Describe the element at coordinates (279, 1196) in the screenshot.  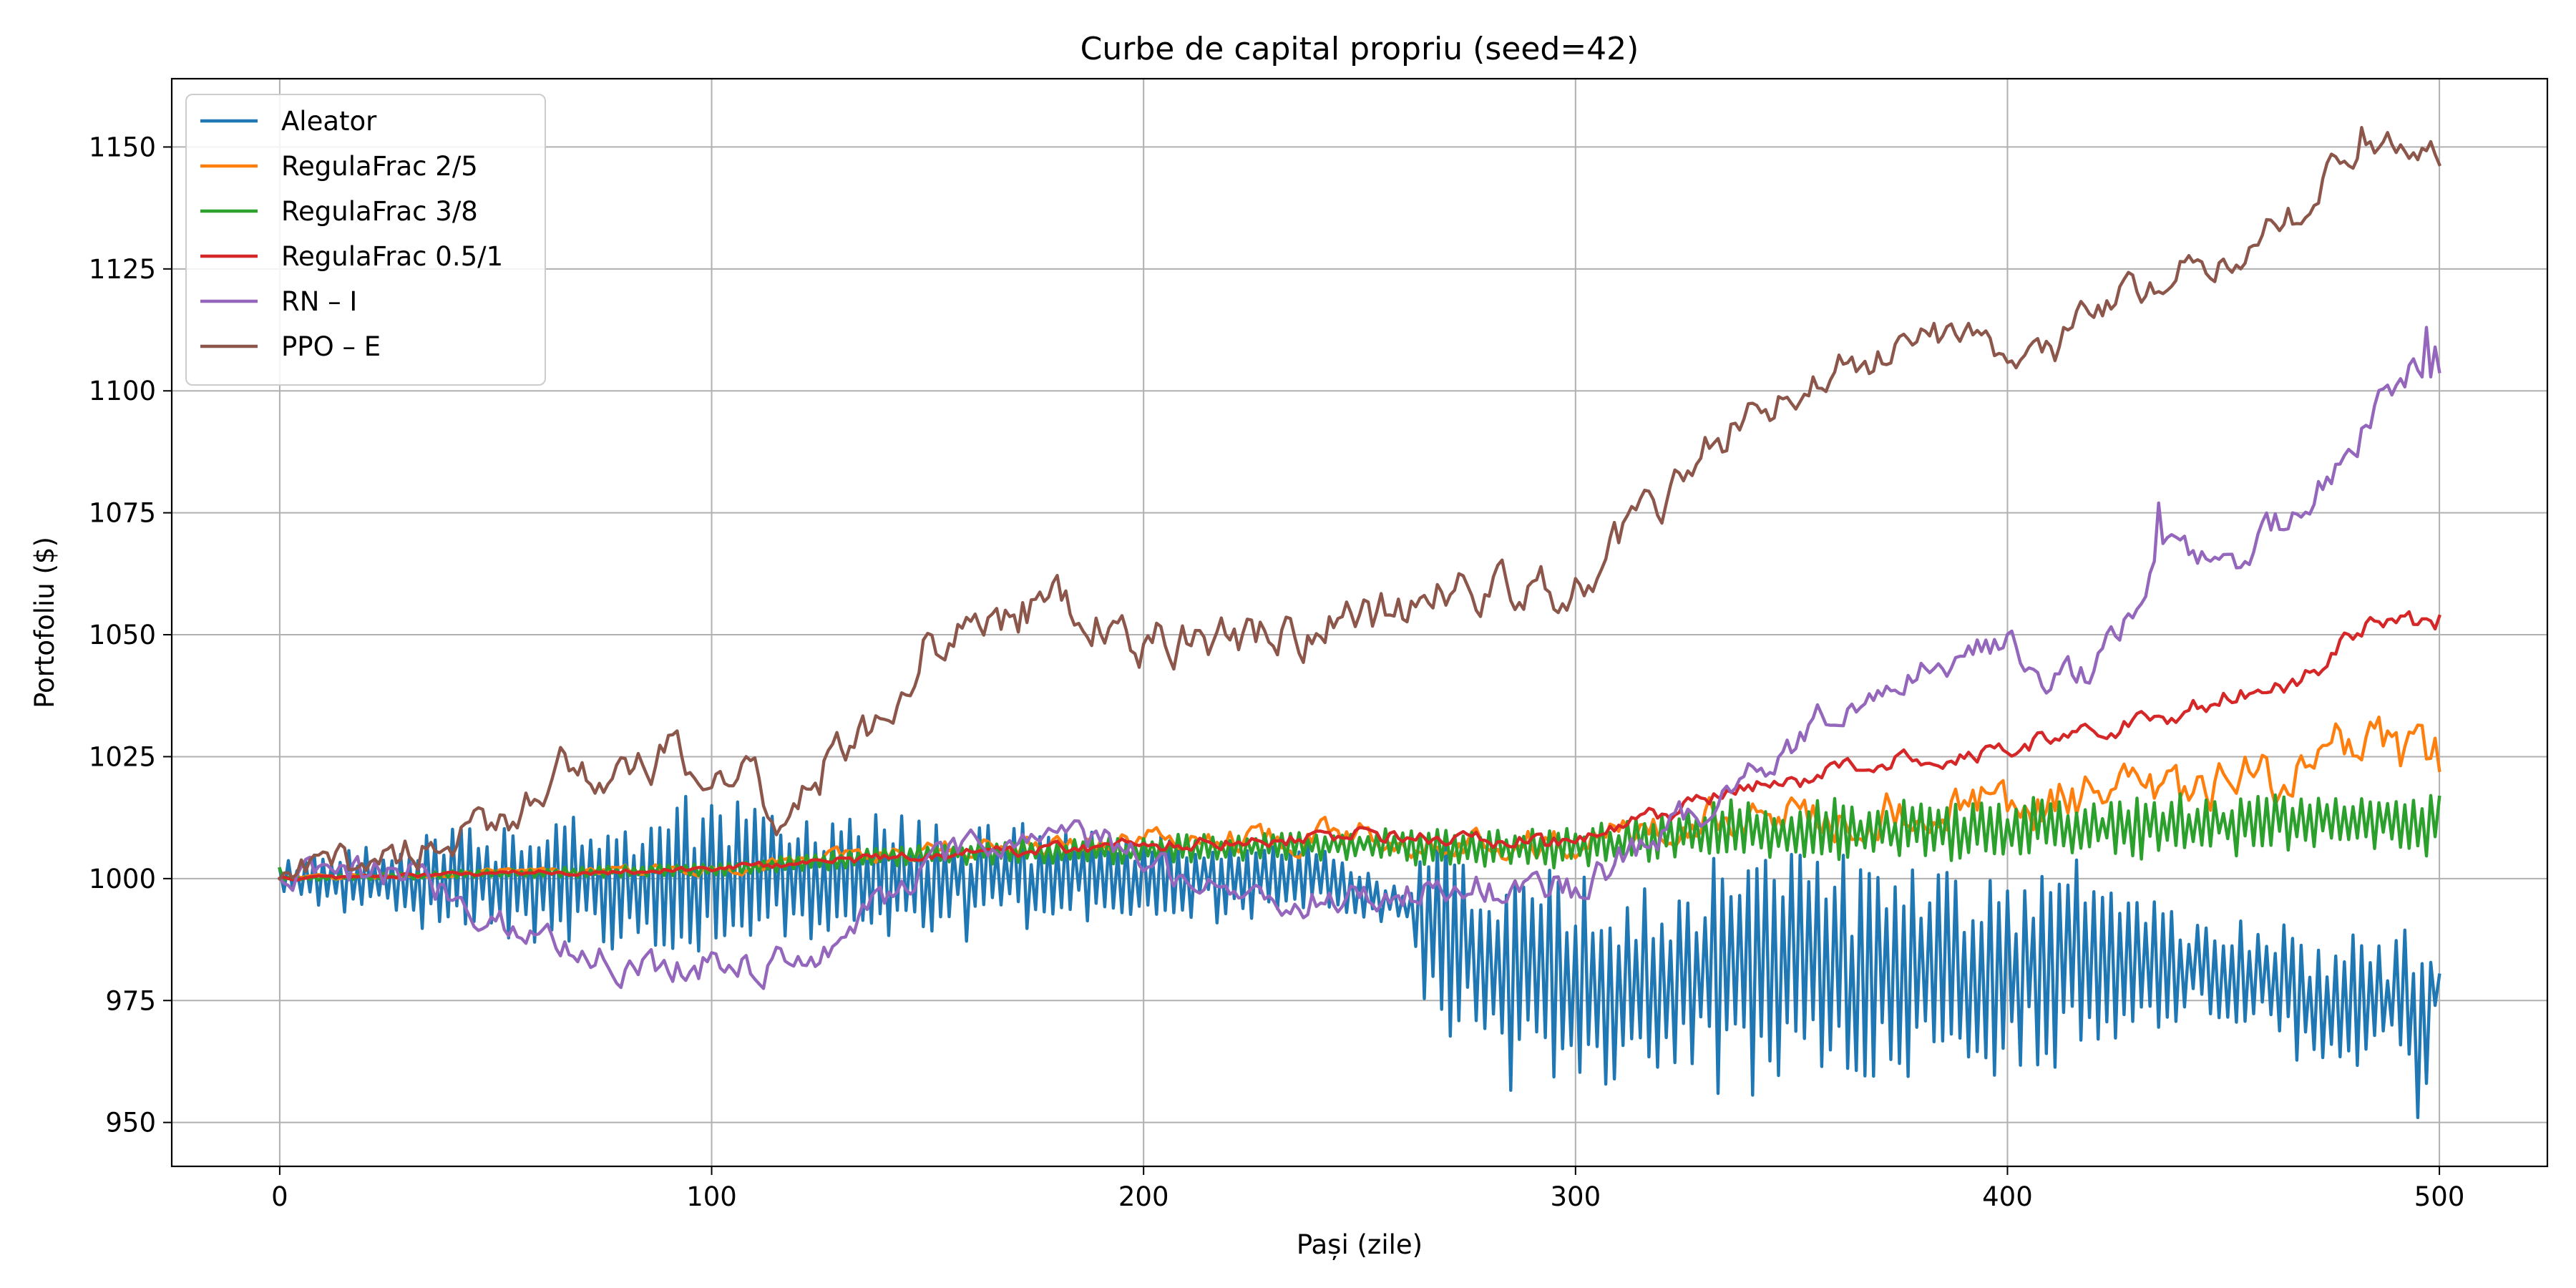
I see `x-tick-label: 0` at that location.